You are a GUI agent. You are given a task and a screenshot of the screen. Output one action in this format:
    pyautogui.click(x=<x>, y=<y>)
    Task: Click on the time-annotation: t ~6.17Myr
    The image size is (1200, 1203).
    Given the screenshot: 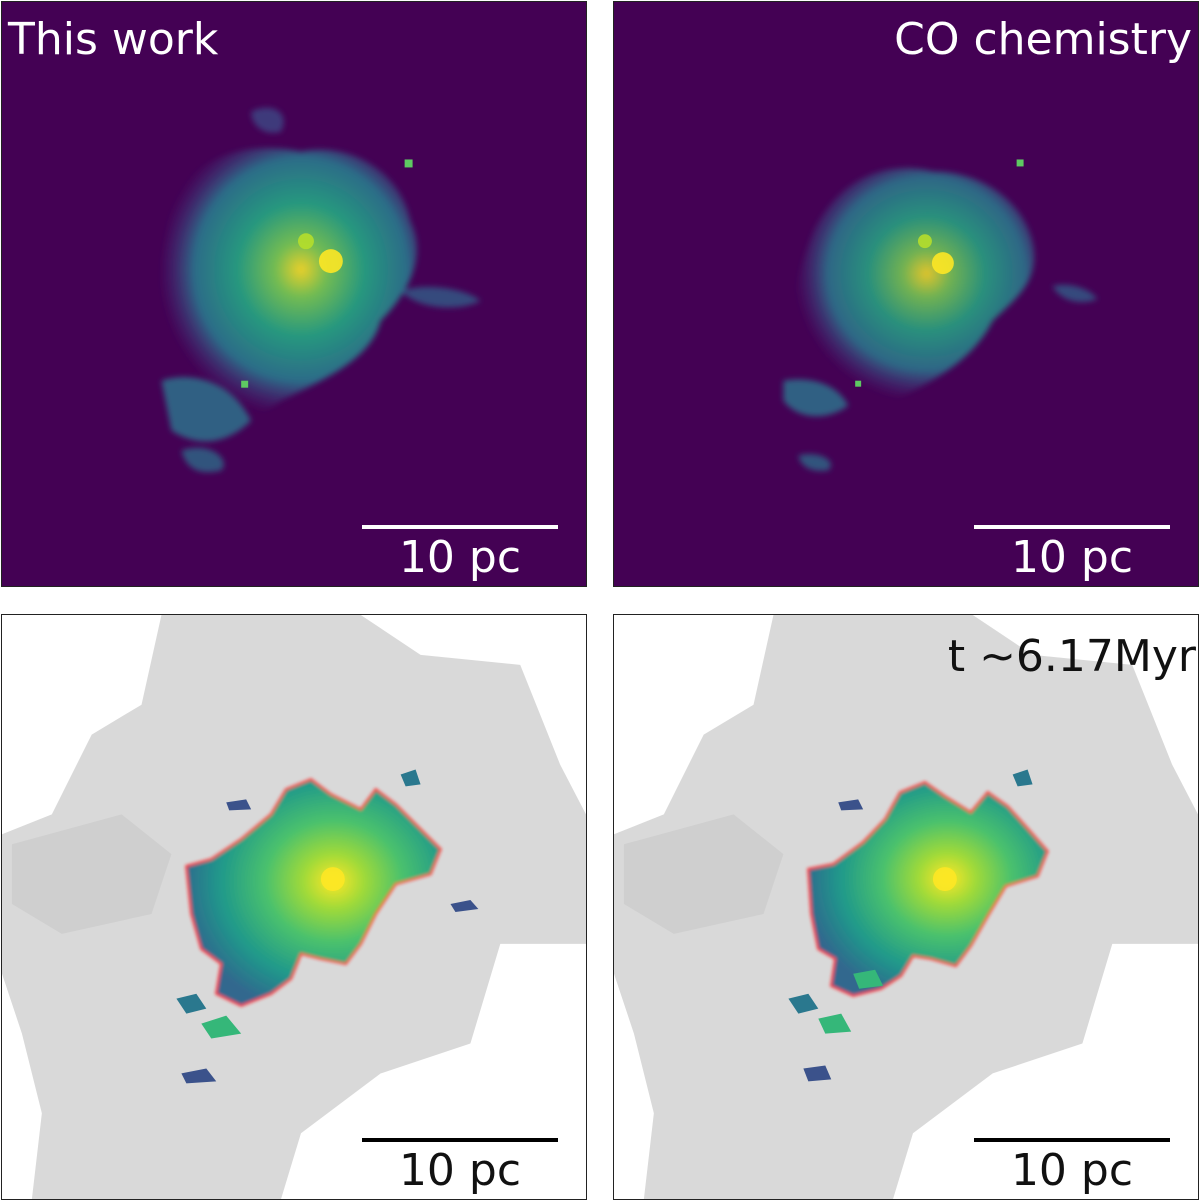 What is the action you would take?
    pyautogui.click(x=1071, y=656)
    